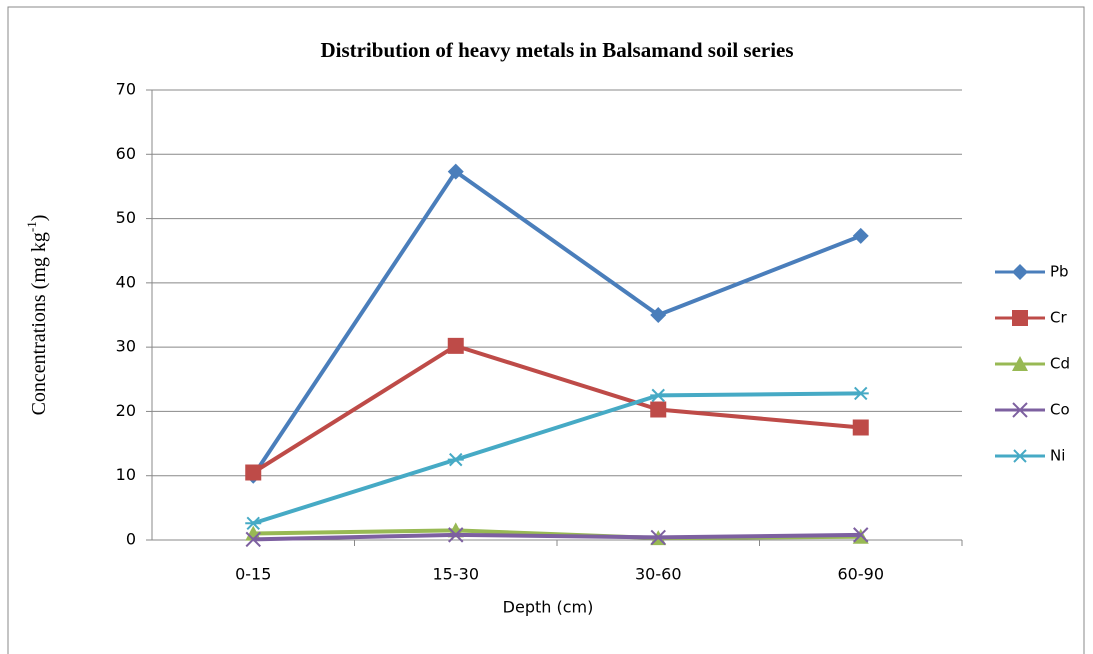  Describe the element at coordinates (126, 346) in the screenshot. I see `y-tick-label: 30` at that location.